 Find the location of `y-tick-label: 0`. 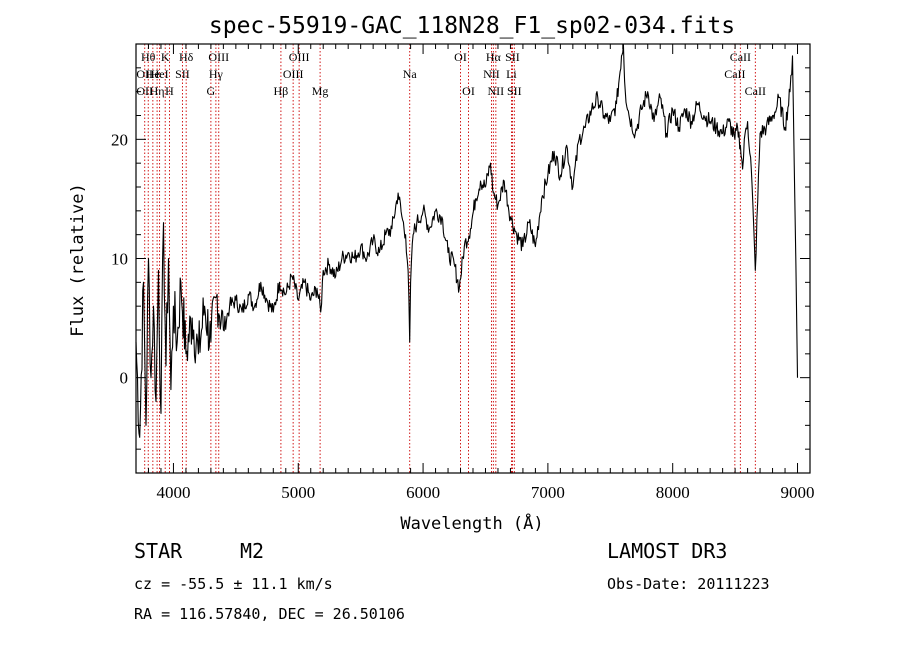

y-tick-label: 0 is located at coordinates (124, 378).